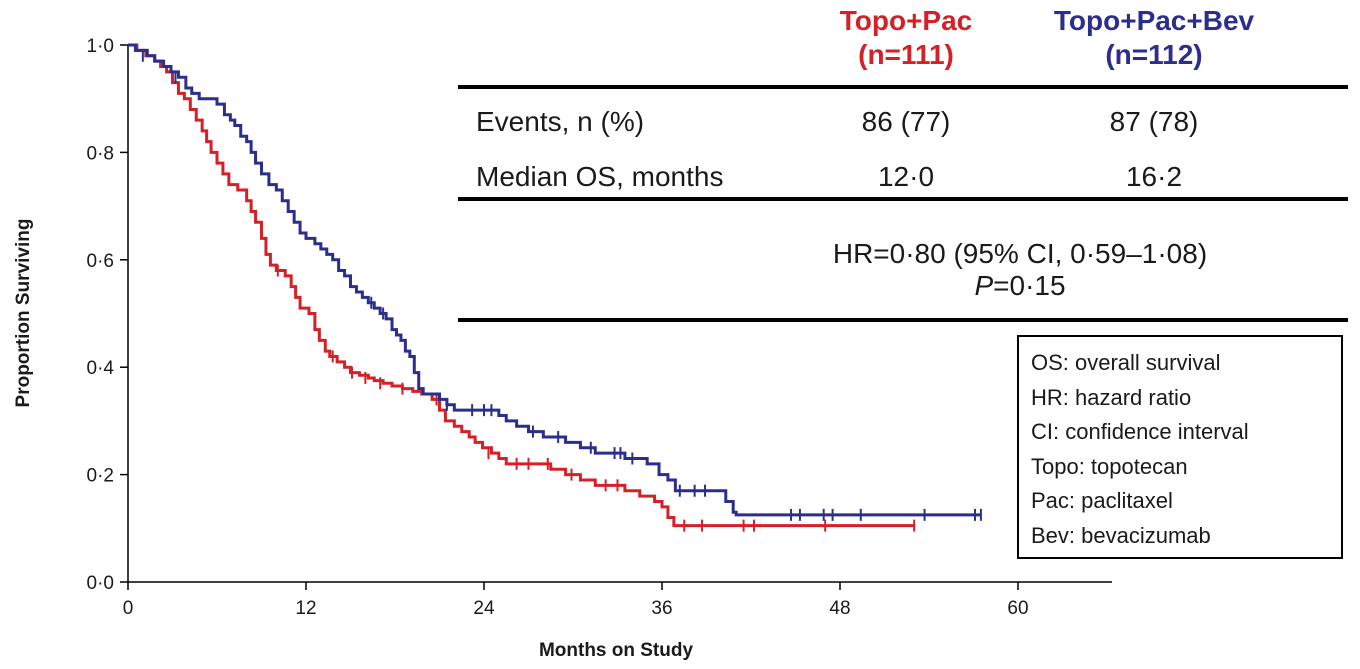 This screenshot has width=1360, height=669. Describe the element at coordinates (906, 38) in the screenshot. I see `arm-header-topo-pac: Topo+Pac (n=111)` at that location.